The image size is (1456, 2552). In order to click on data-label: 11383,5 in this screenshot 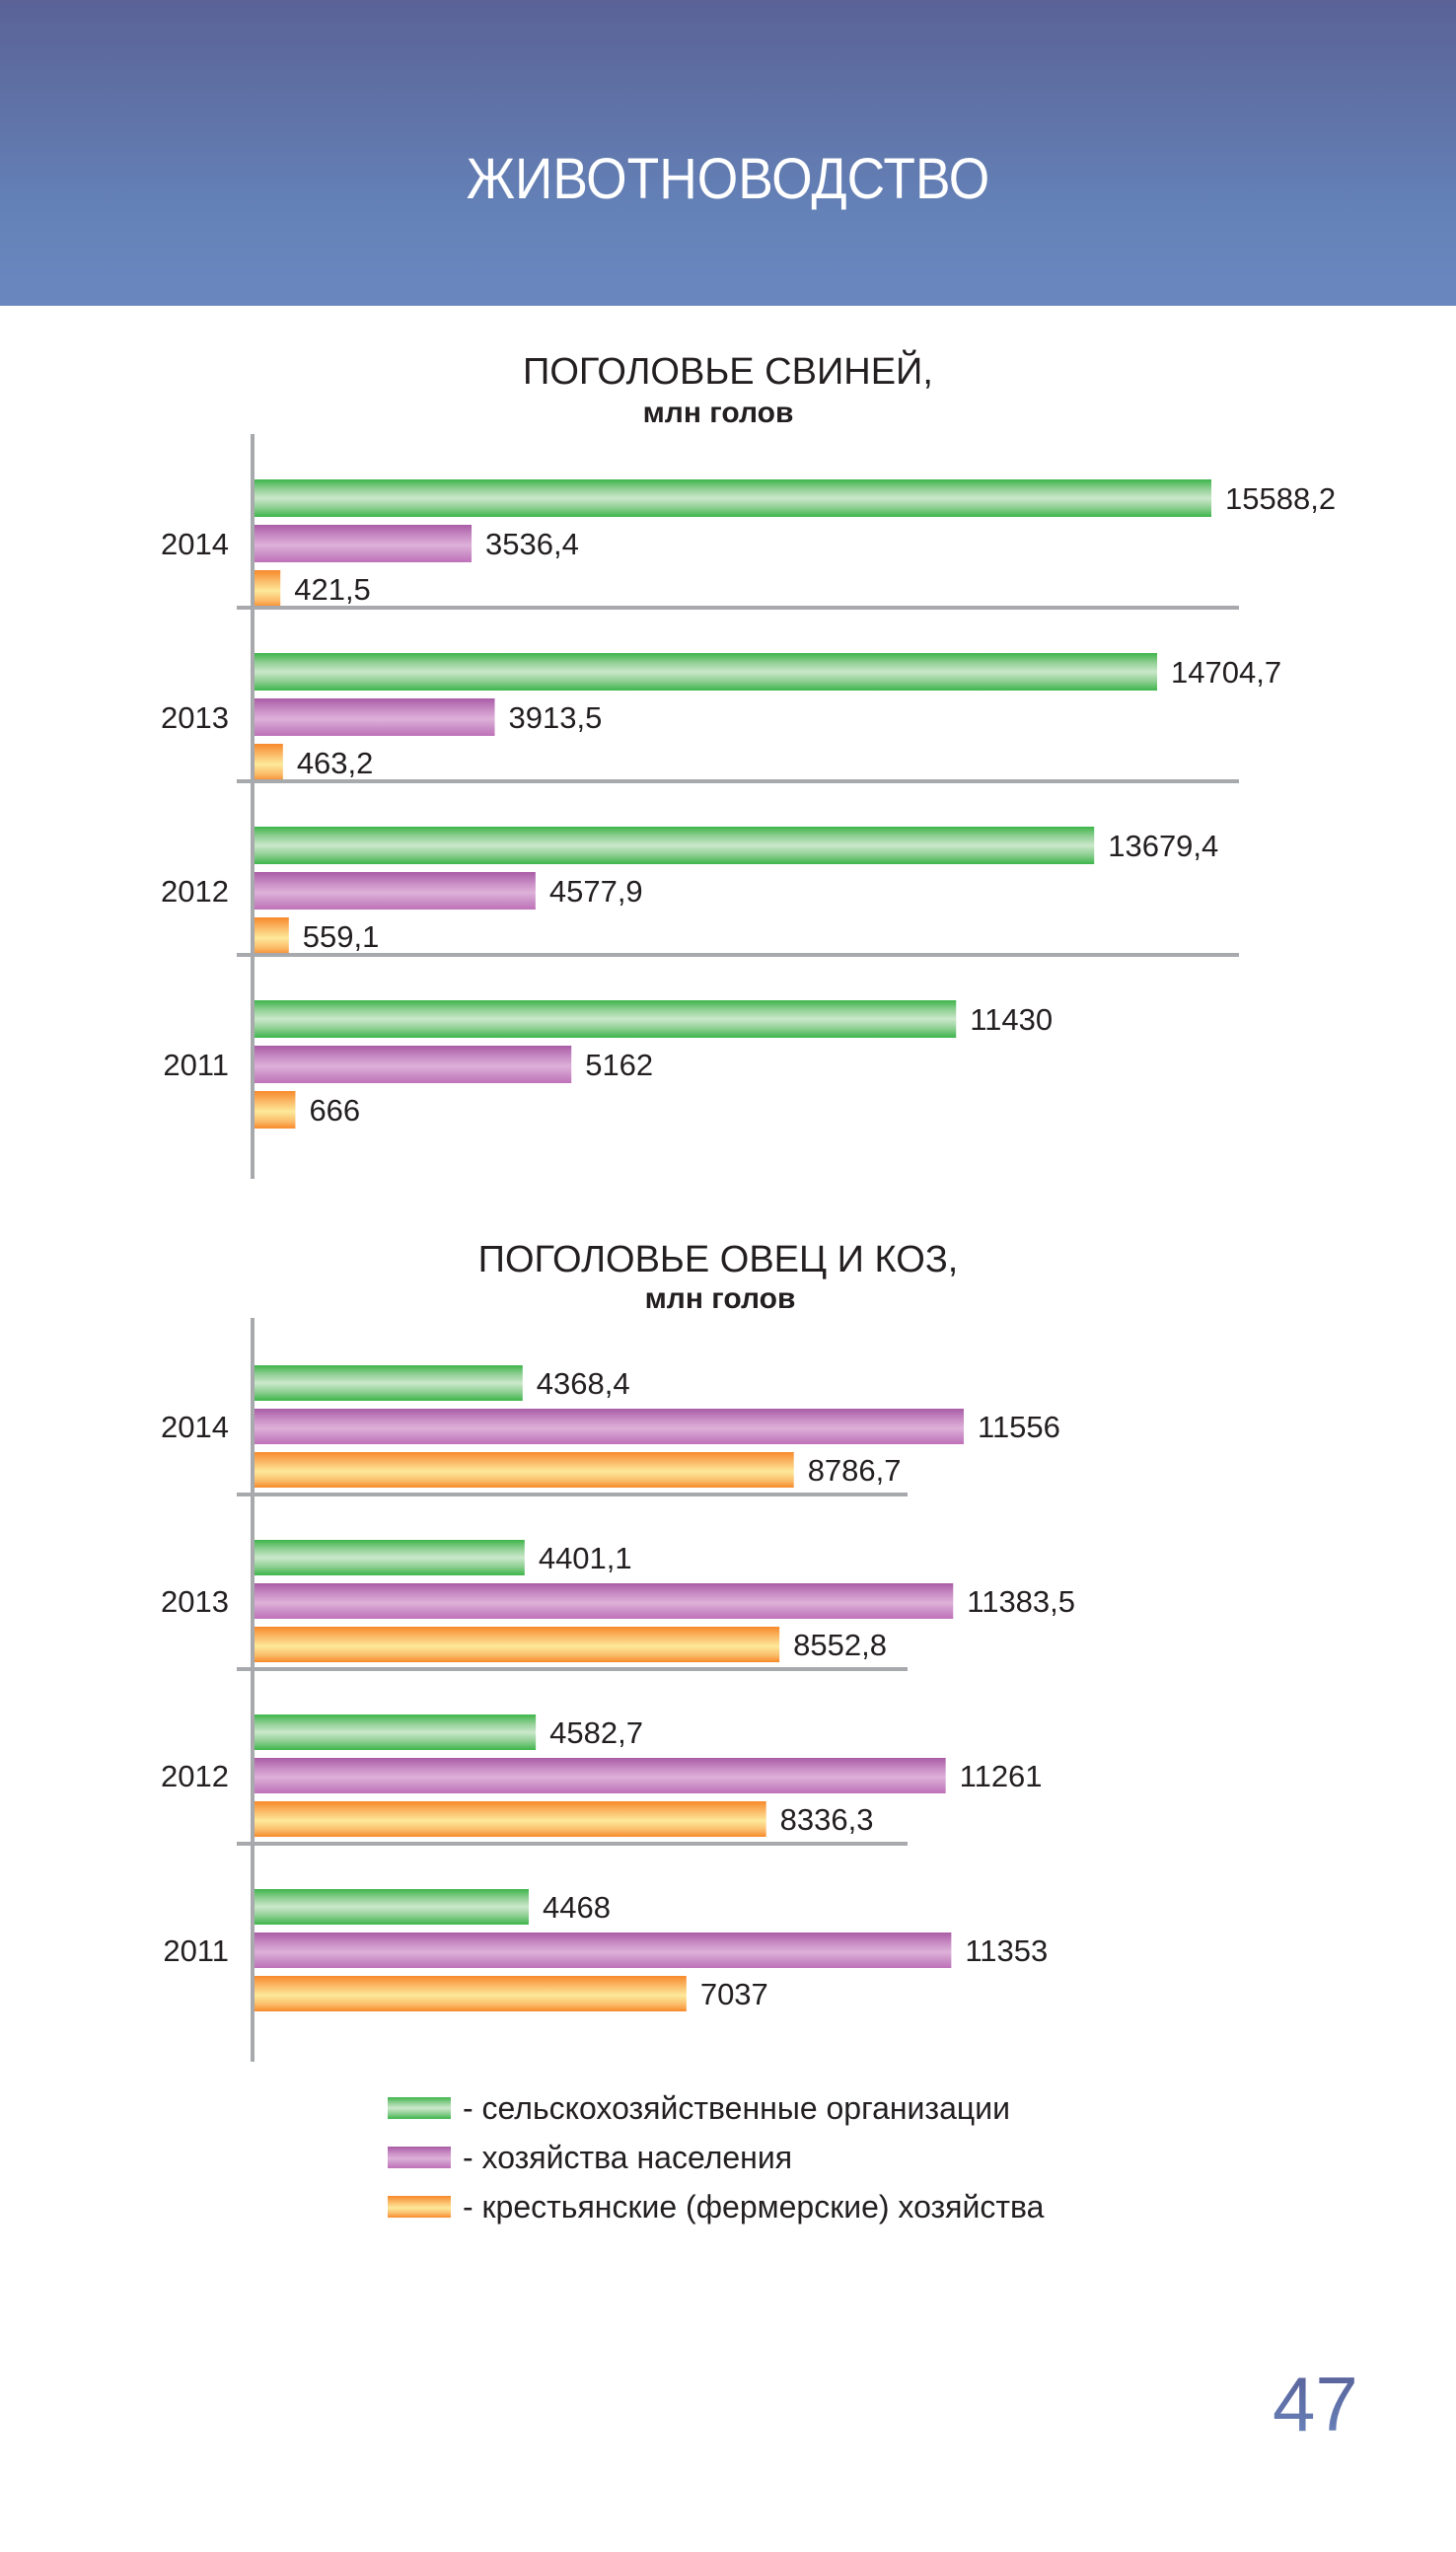, I will do `click(1021, 1602)`.